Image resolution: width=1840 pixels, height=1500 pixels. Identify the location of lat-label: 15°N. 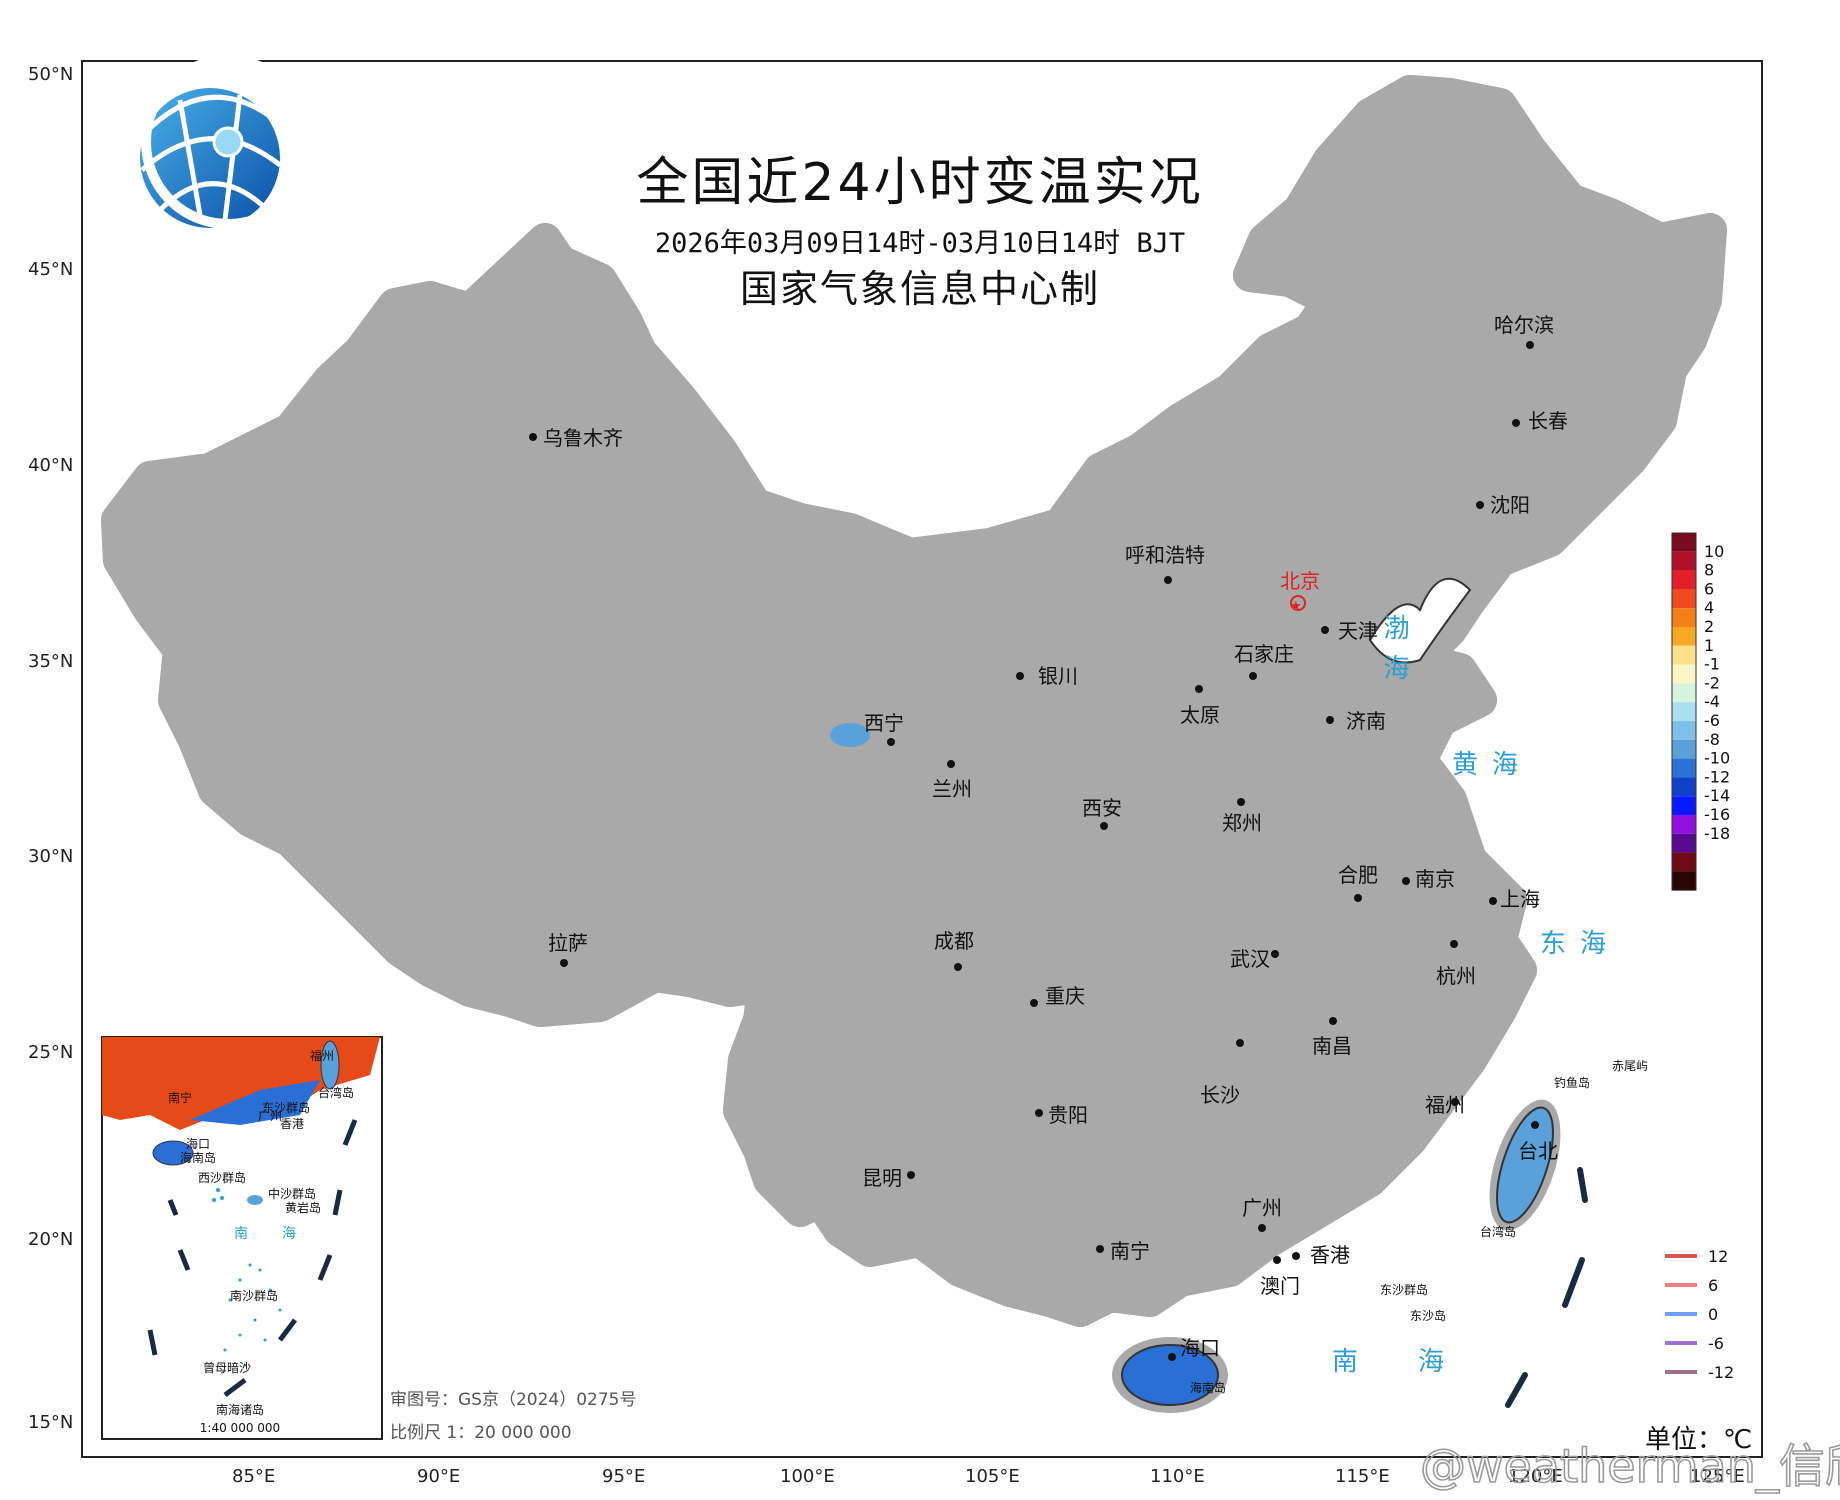
(50, 1422).